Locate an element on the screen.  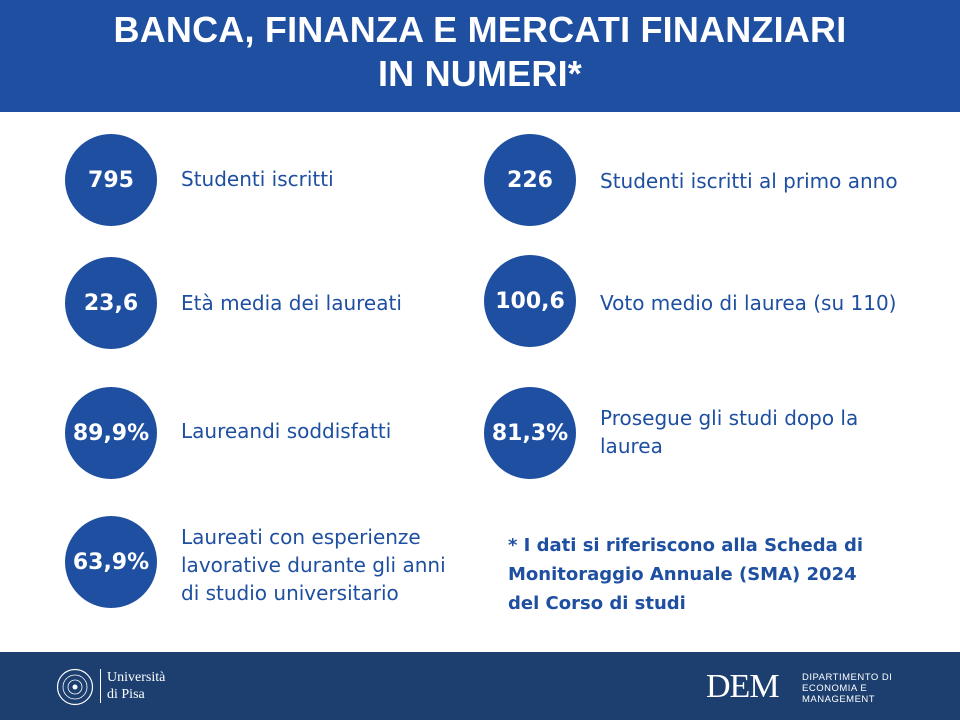
page-title-line-1: BANCA, FINANZA E MERCATI FINANZIARI is located at coordinates (480, 29).